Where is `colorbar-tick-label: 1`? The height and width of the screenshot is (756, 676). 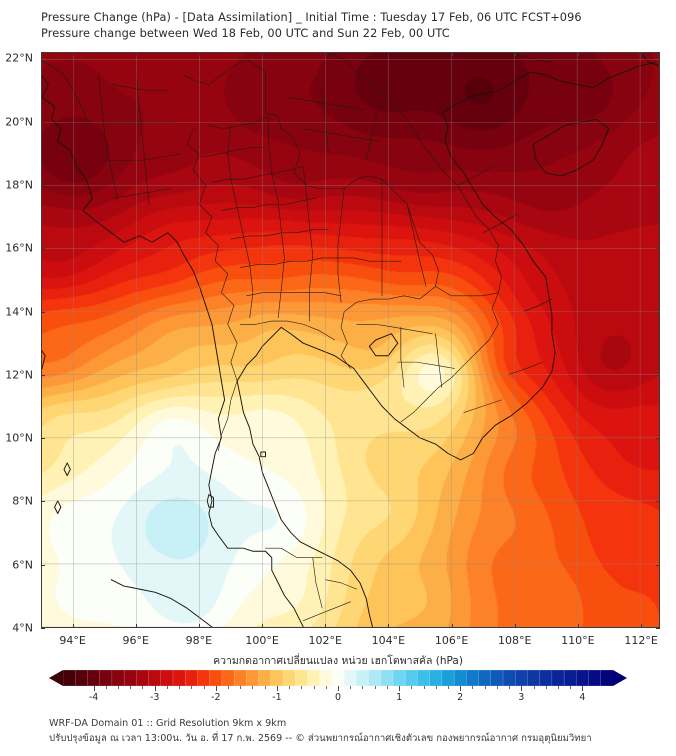
colorbar-tick-label: 1 is located at coordinates (399, 697).